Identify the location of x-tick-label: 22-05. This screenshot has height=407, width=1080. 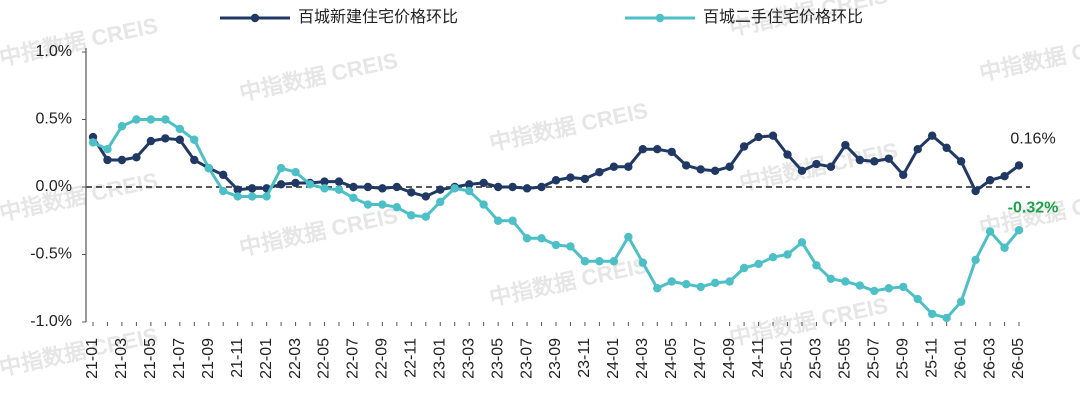
(324, 358).